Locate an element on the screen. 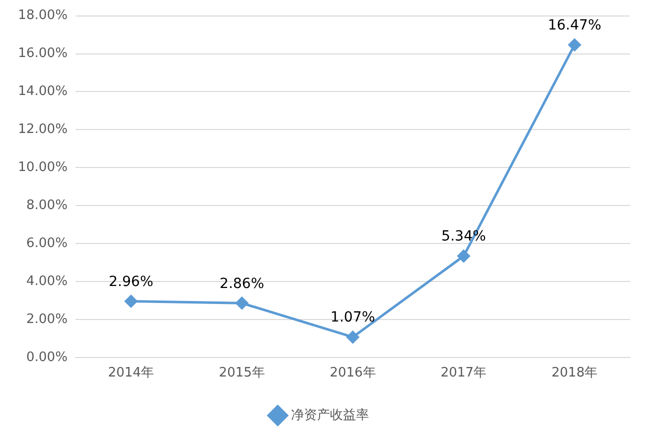 The height and width of the screenshot is (442, 660). data-label: 2.96% is located at coordinates (131, 282).